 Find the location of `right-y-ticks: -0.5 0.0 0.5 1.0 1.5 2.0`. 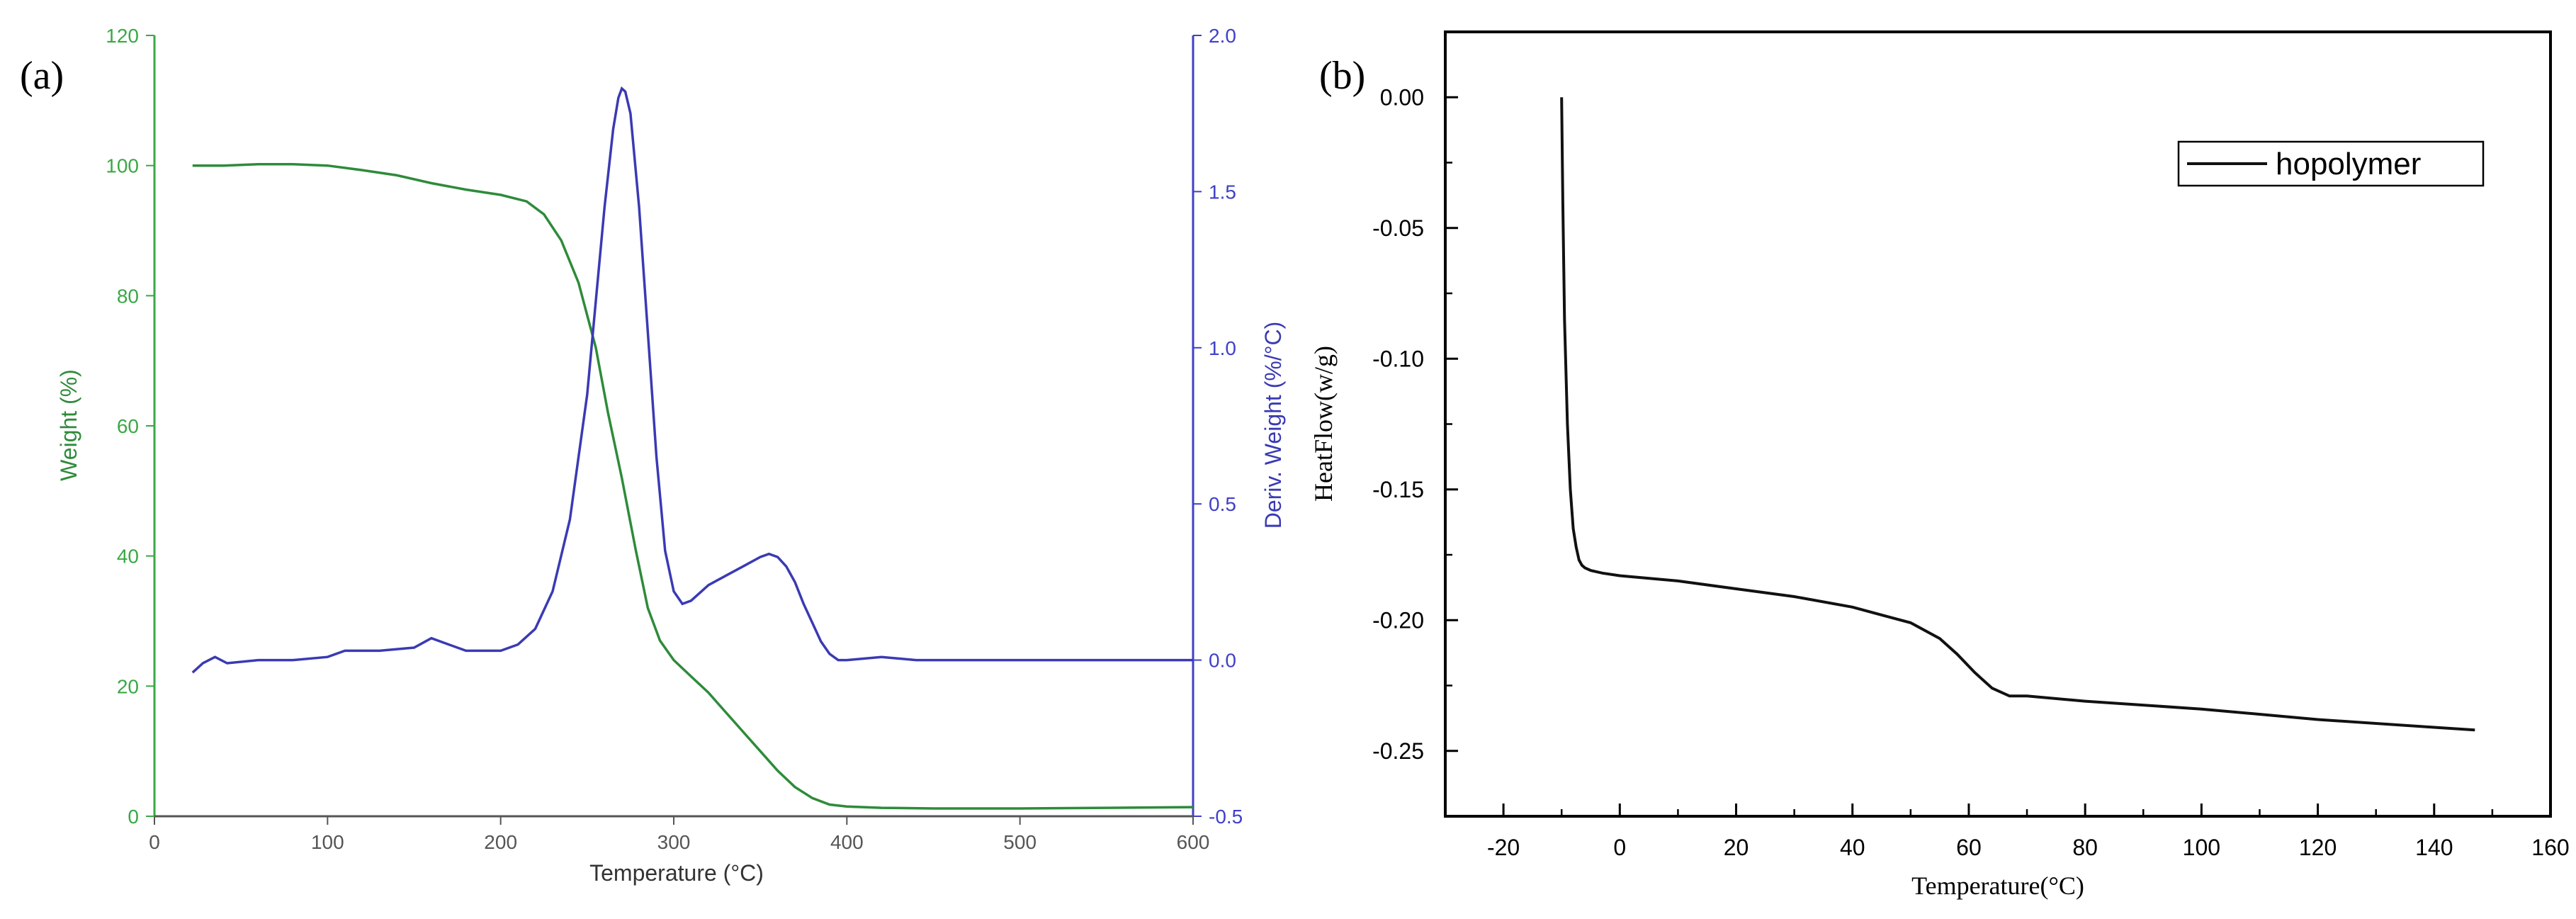

right-y-ticks: -0.5 0.0 0.5 1.0 1.5 2.0 is located at coordinates (1218, 426).